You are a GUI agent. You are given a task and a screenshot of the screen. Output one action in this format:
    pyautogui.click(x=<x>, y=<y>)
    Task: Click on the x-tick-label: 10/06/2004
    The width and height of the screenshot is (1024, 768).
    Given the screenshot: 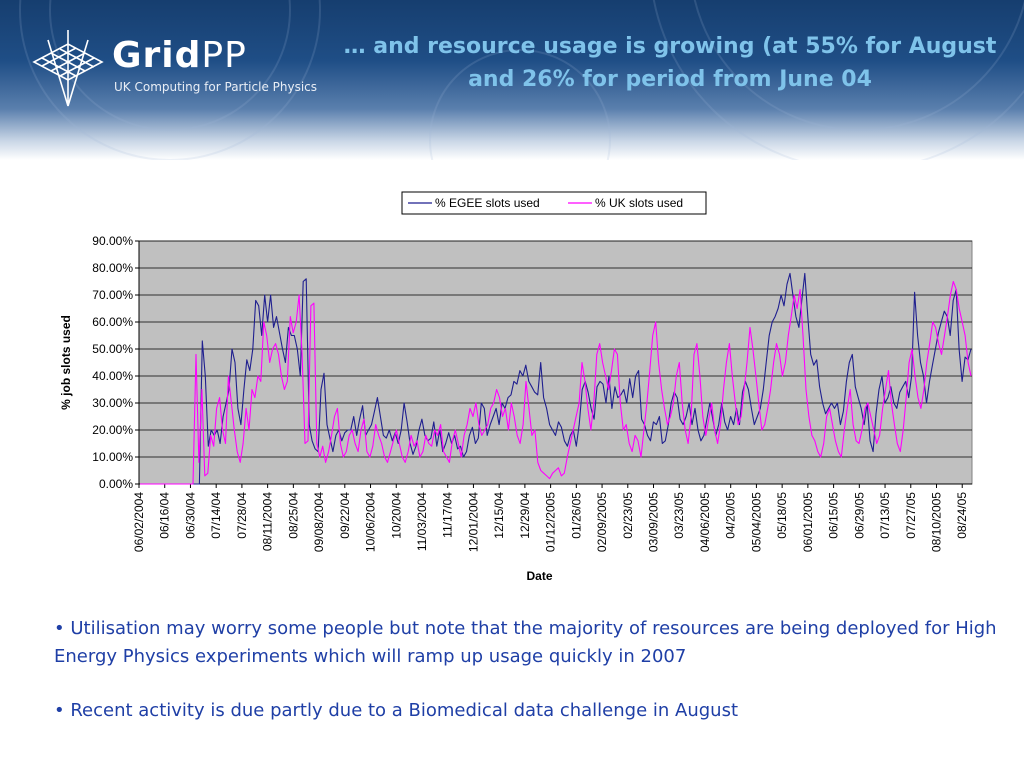 What is the action you would take?
    pyautogui.click(x=371, y=522)
    